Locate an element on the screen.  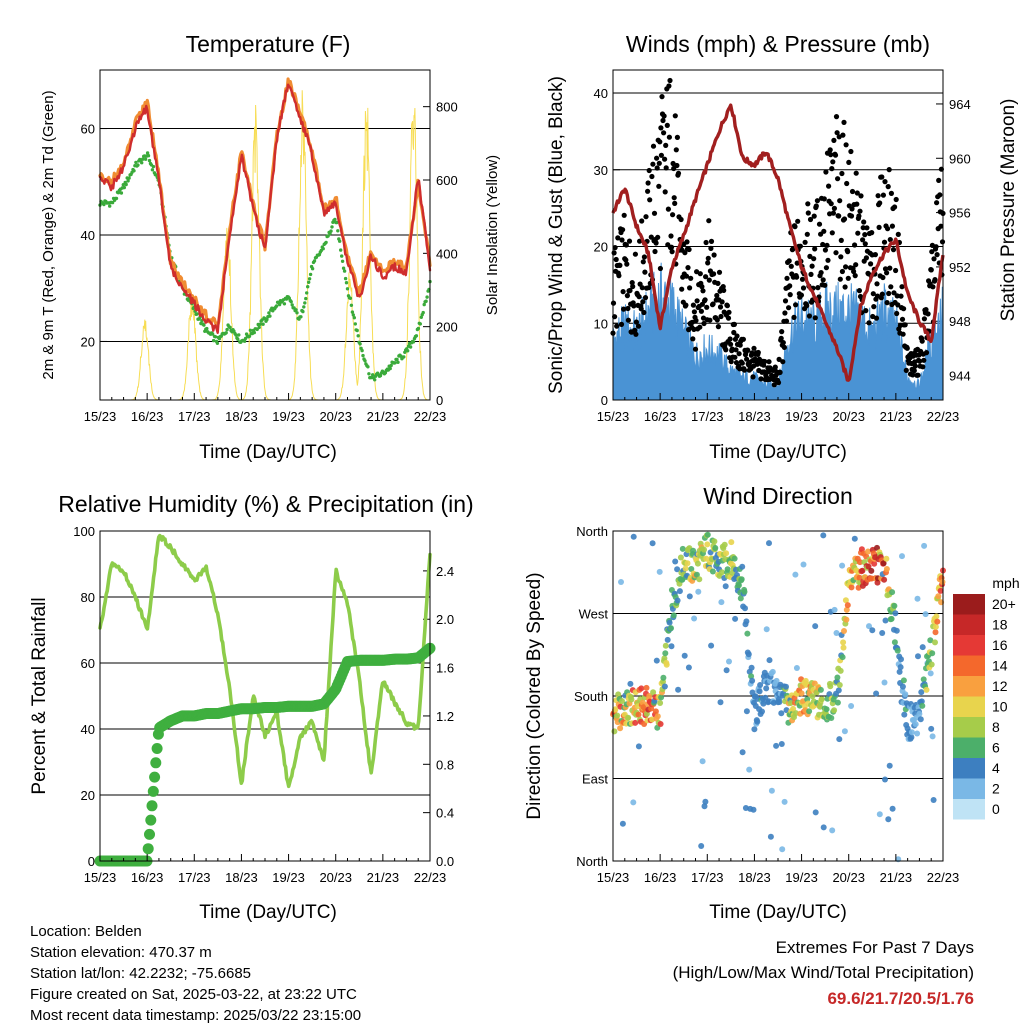
direction-frame is located at coordinates (778, 696).